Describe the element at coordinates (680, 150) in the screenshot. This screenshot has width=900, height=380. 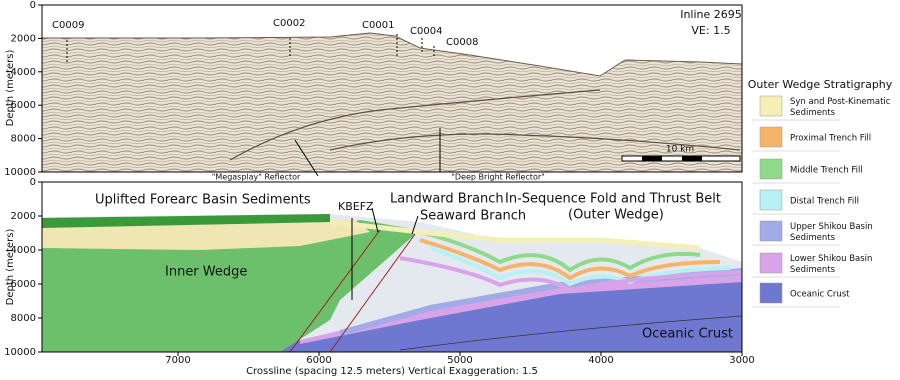
I see `scale-bar-label: 10 km` at that location.